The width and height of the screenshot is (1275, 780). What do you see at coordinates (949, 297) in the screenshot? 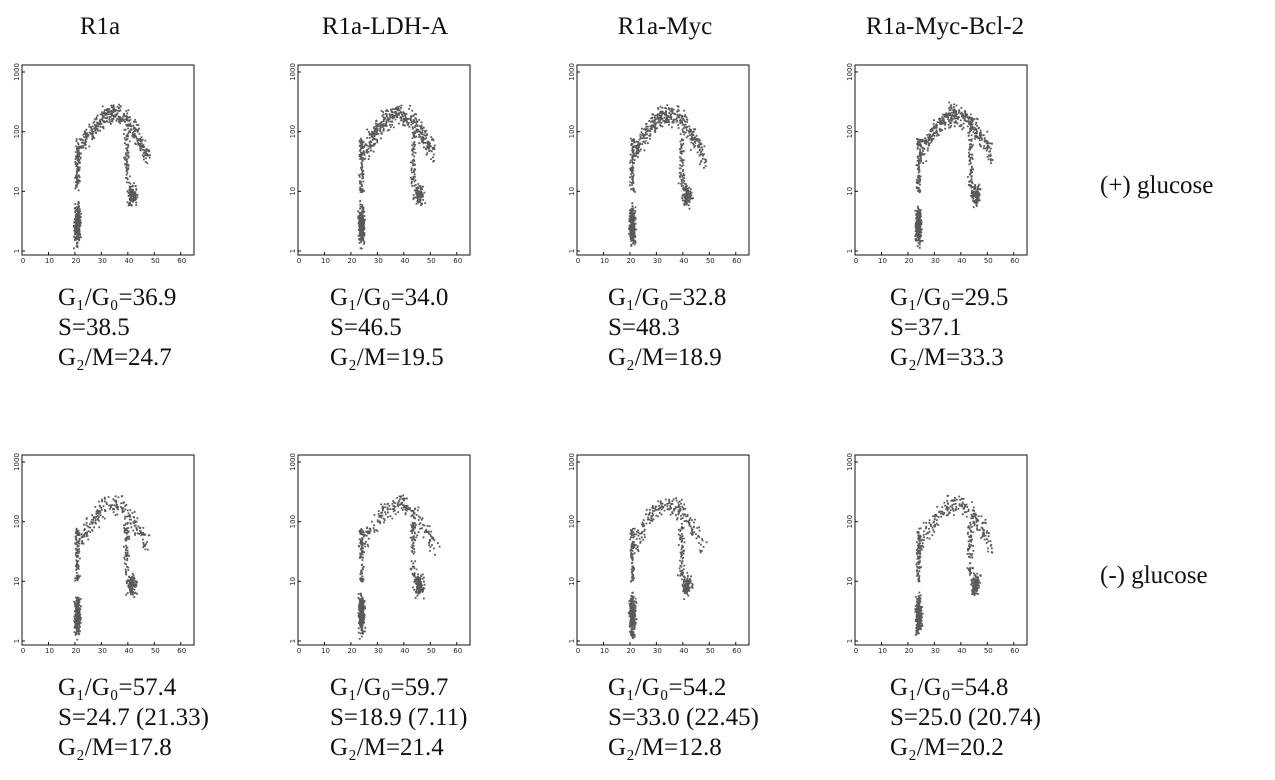
I see `phase-stat: G₁/G₀=29.5` at bounding box center [949, 297].